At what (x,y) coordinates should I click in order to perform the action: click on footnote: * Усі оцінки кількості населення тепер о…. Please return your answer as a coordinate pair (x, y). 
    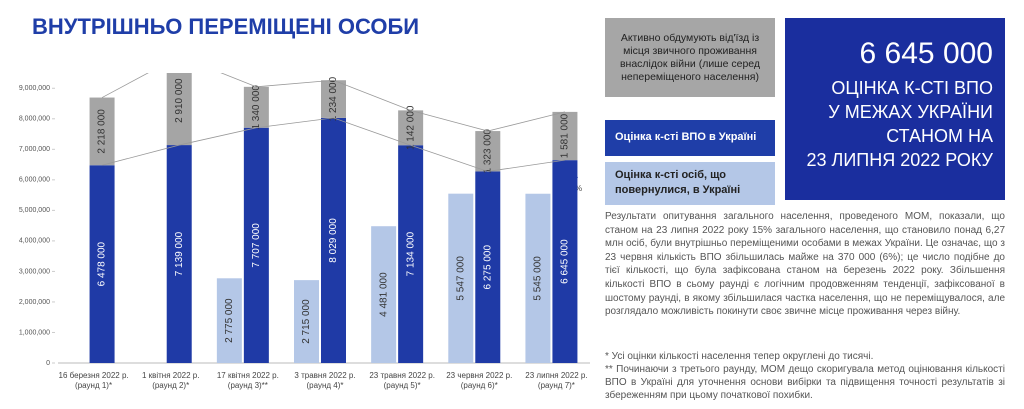
    Looking at the image, I should click on (739, 356).